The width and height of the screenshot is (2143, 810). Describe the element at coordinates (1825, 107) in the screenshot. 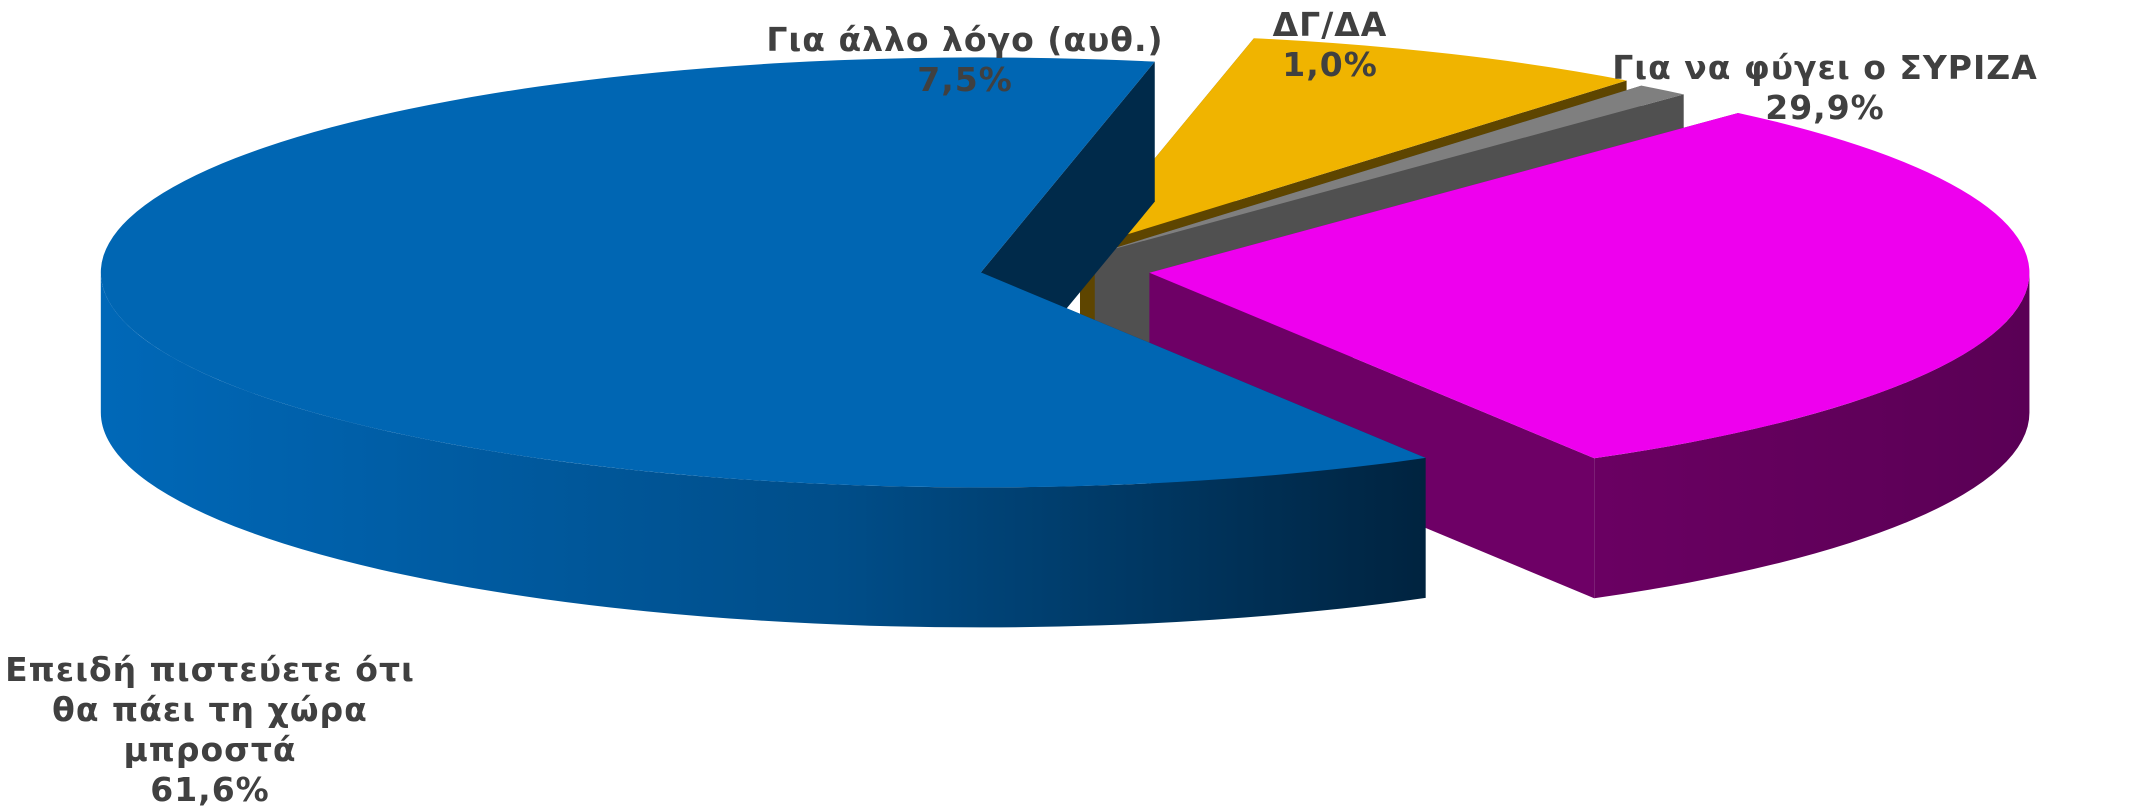

I see `label-leave-syriza-value: 29,9%` at that location.